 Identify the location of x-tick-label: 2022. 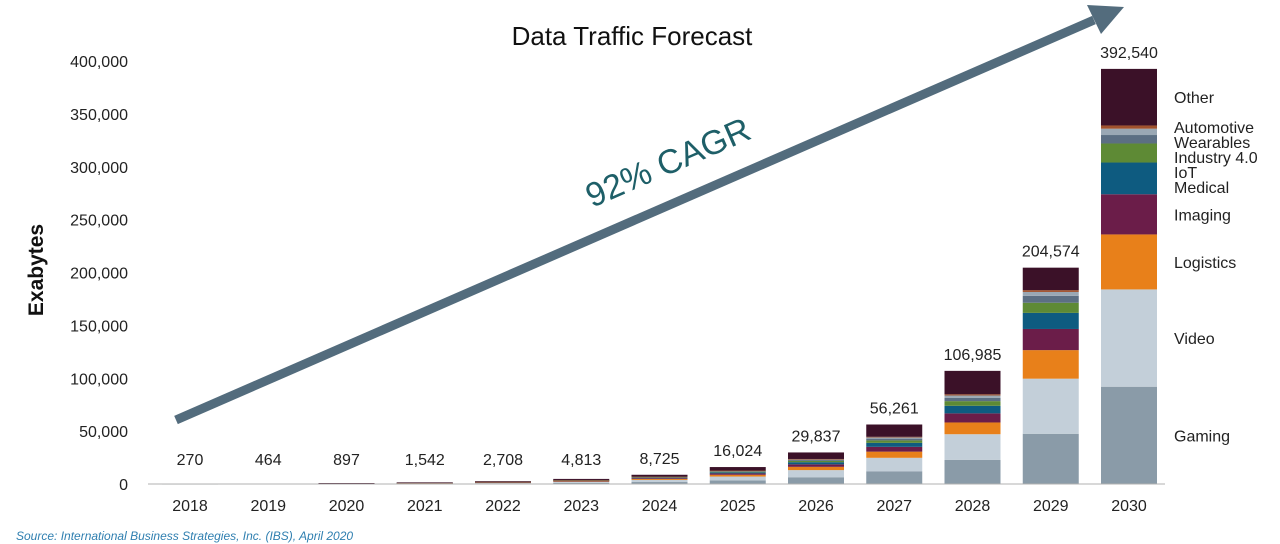
(503, 506).